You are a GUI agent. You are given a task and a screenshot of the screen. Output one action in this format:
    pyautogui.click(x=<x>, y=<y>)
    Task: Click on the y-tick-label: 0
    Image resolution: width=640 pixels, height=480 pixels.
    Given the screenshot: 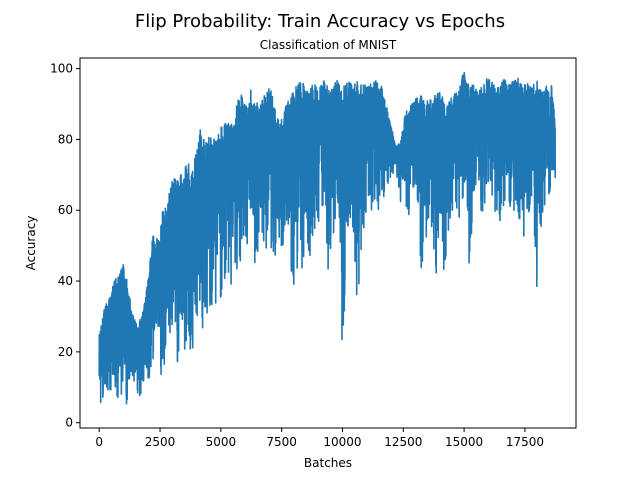 What is the action you would take?
    pyautogui.click(x=69, y=423)
    